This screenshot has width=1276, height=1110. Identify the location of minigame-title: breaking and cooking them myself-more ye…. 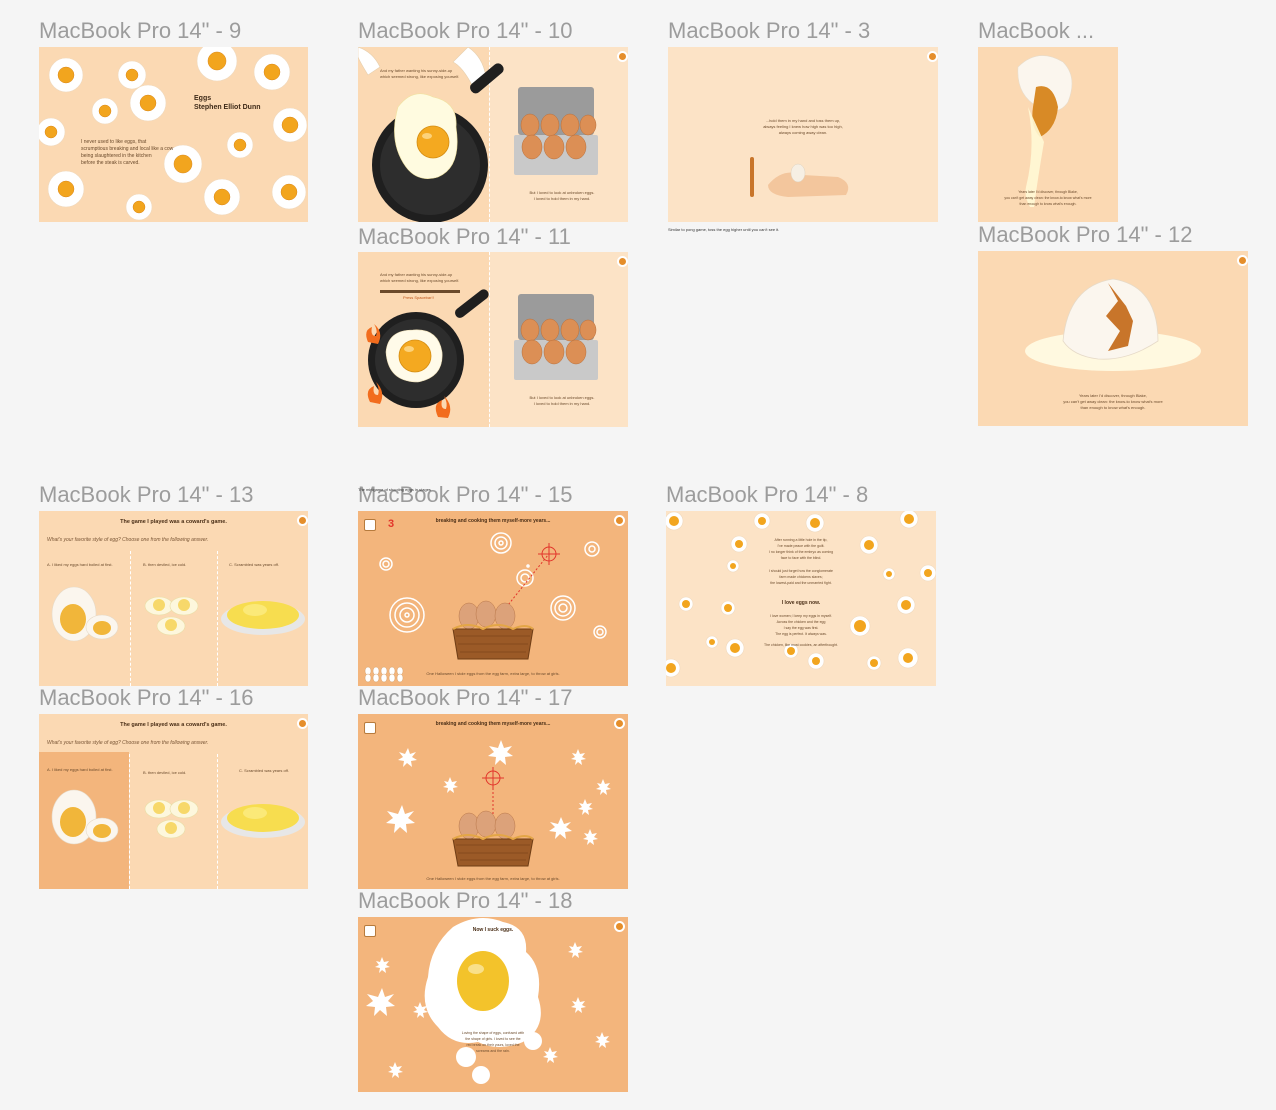
(493, 521).